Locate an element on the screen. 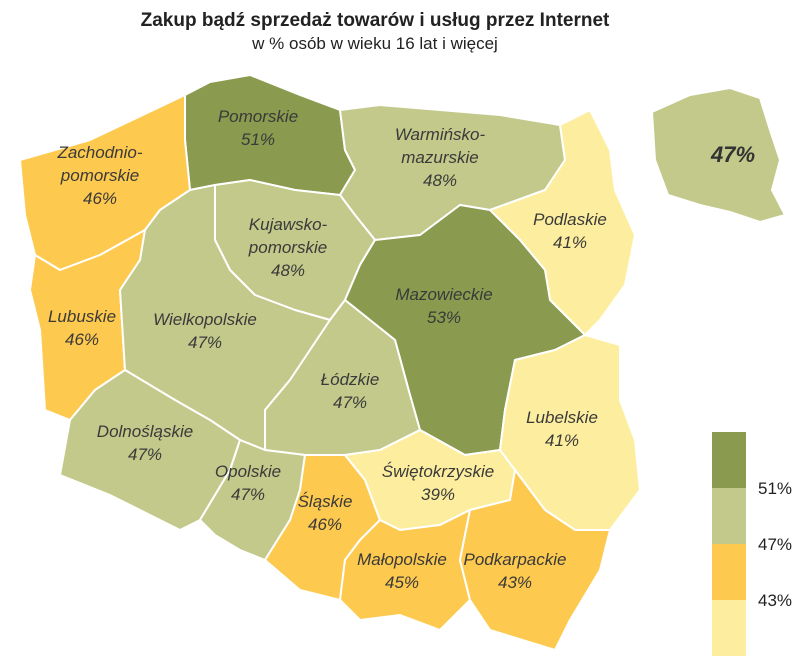 The image size is (802, 664). region-name: Warmińsko-mazurskie is located at coordinates (440, 146).